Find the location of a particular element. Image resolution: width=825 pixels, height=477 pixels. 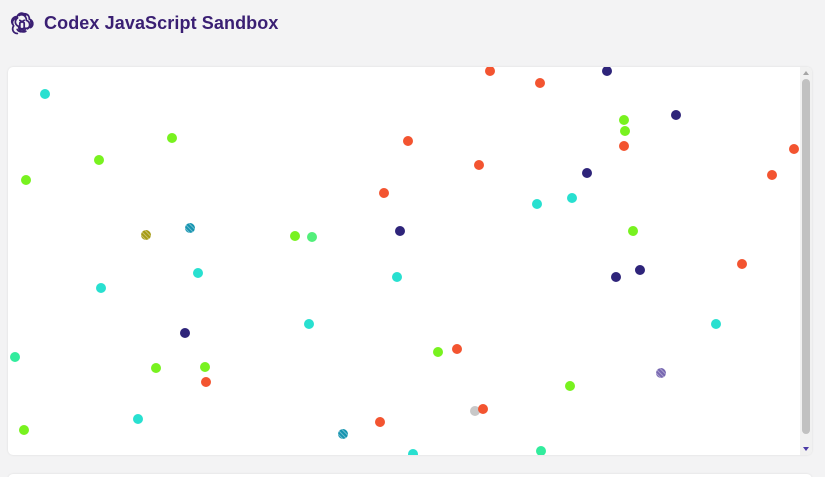

scrollbar-thumb is located at coordinates (806, 256).